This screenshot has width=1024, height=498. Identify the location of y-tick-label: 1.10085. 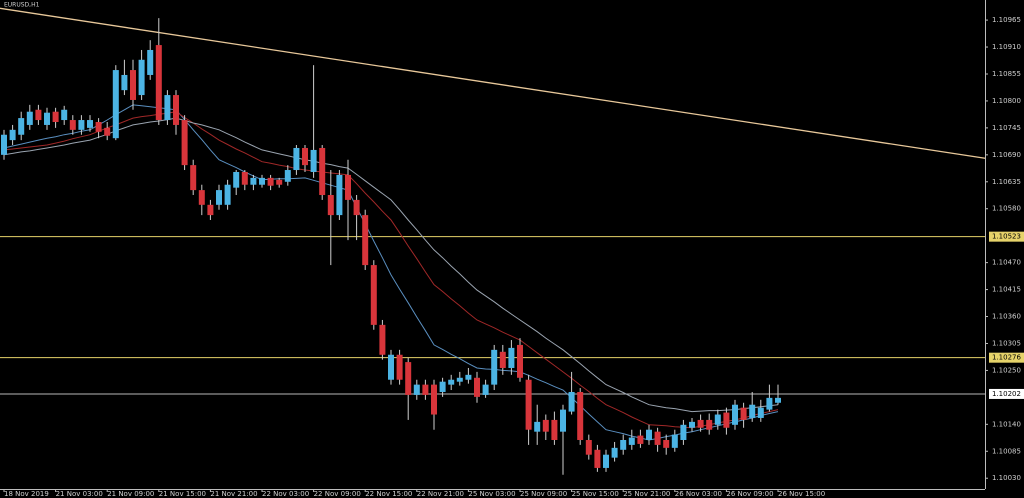
(1006, 451).